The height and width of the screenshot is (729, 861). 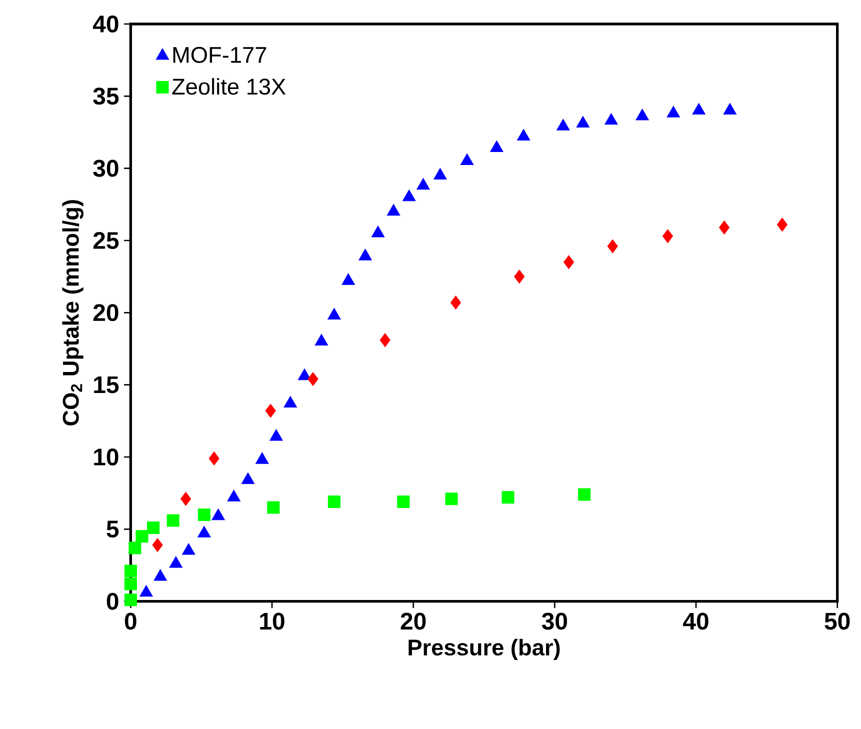 What do you see at coordinates (484, 649) in the screenshot?
I see `x-axis-title: Pressure (bar)` at bounding box center [484, 649].